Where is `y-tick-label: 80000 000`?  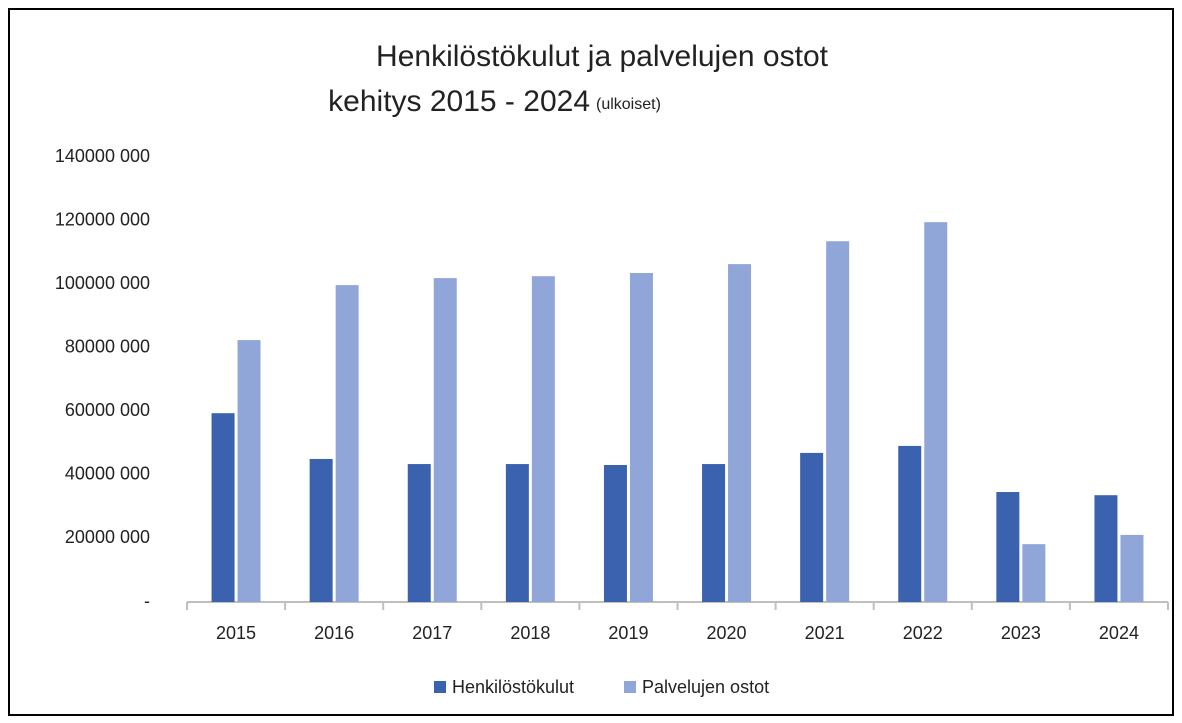
y-tick-label: 80000 000 is located at coordinates (107, 346).